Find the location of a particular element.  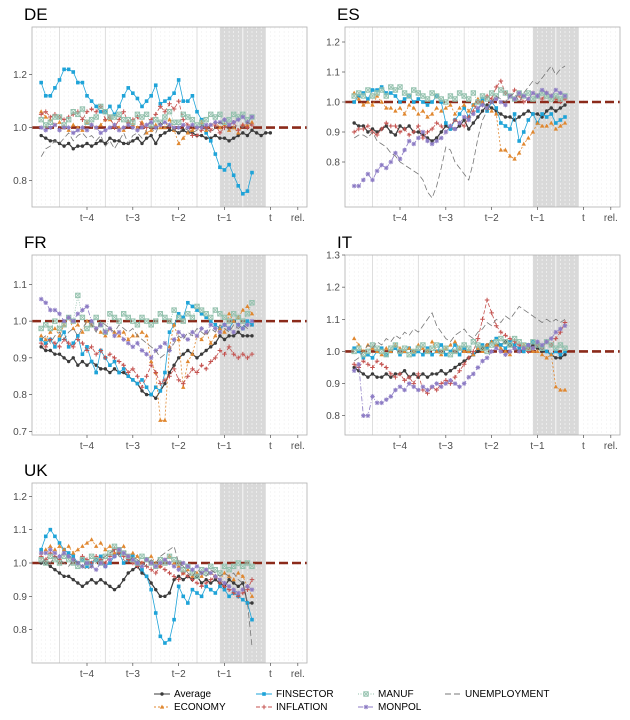

y-tick-label: 1.2 is located at coordinates (20, 75).